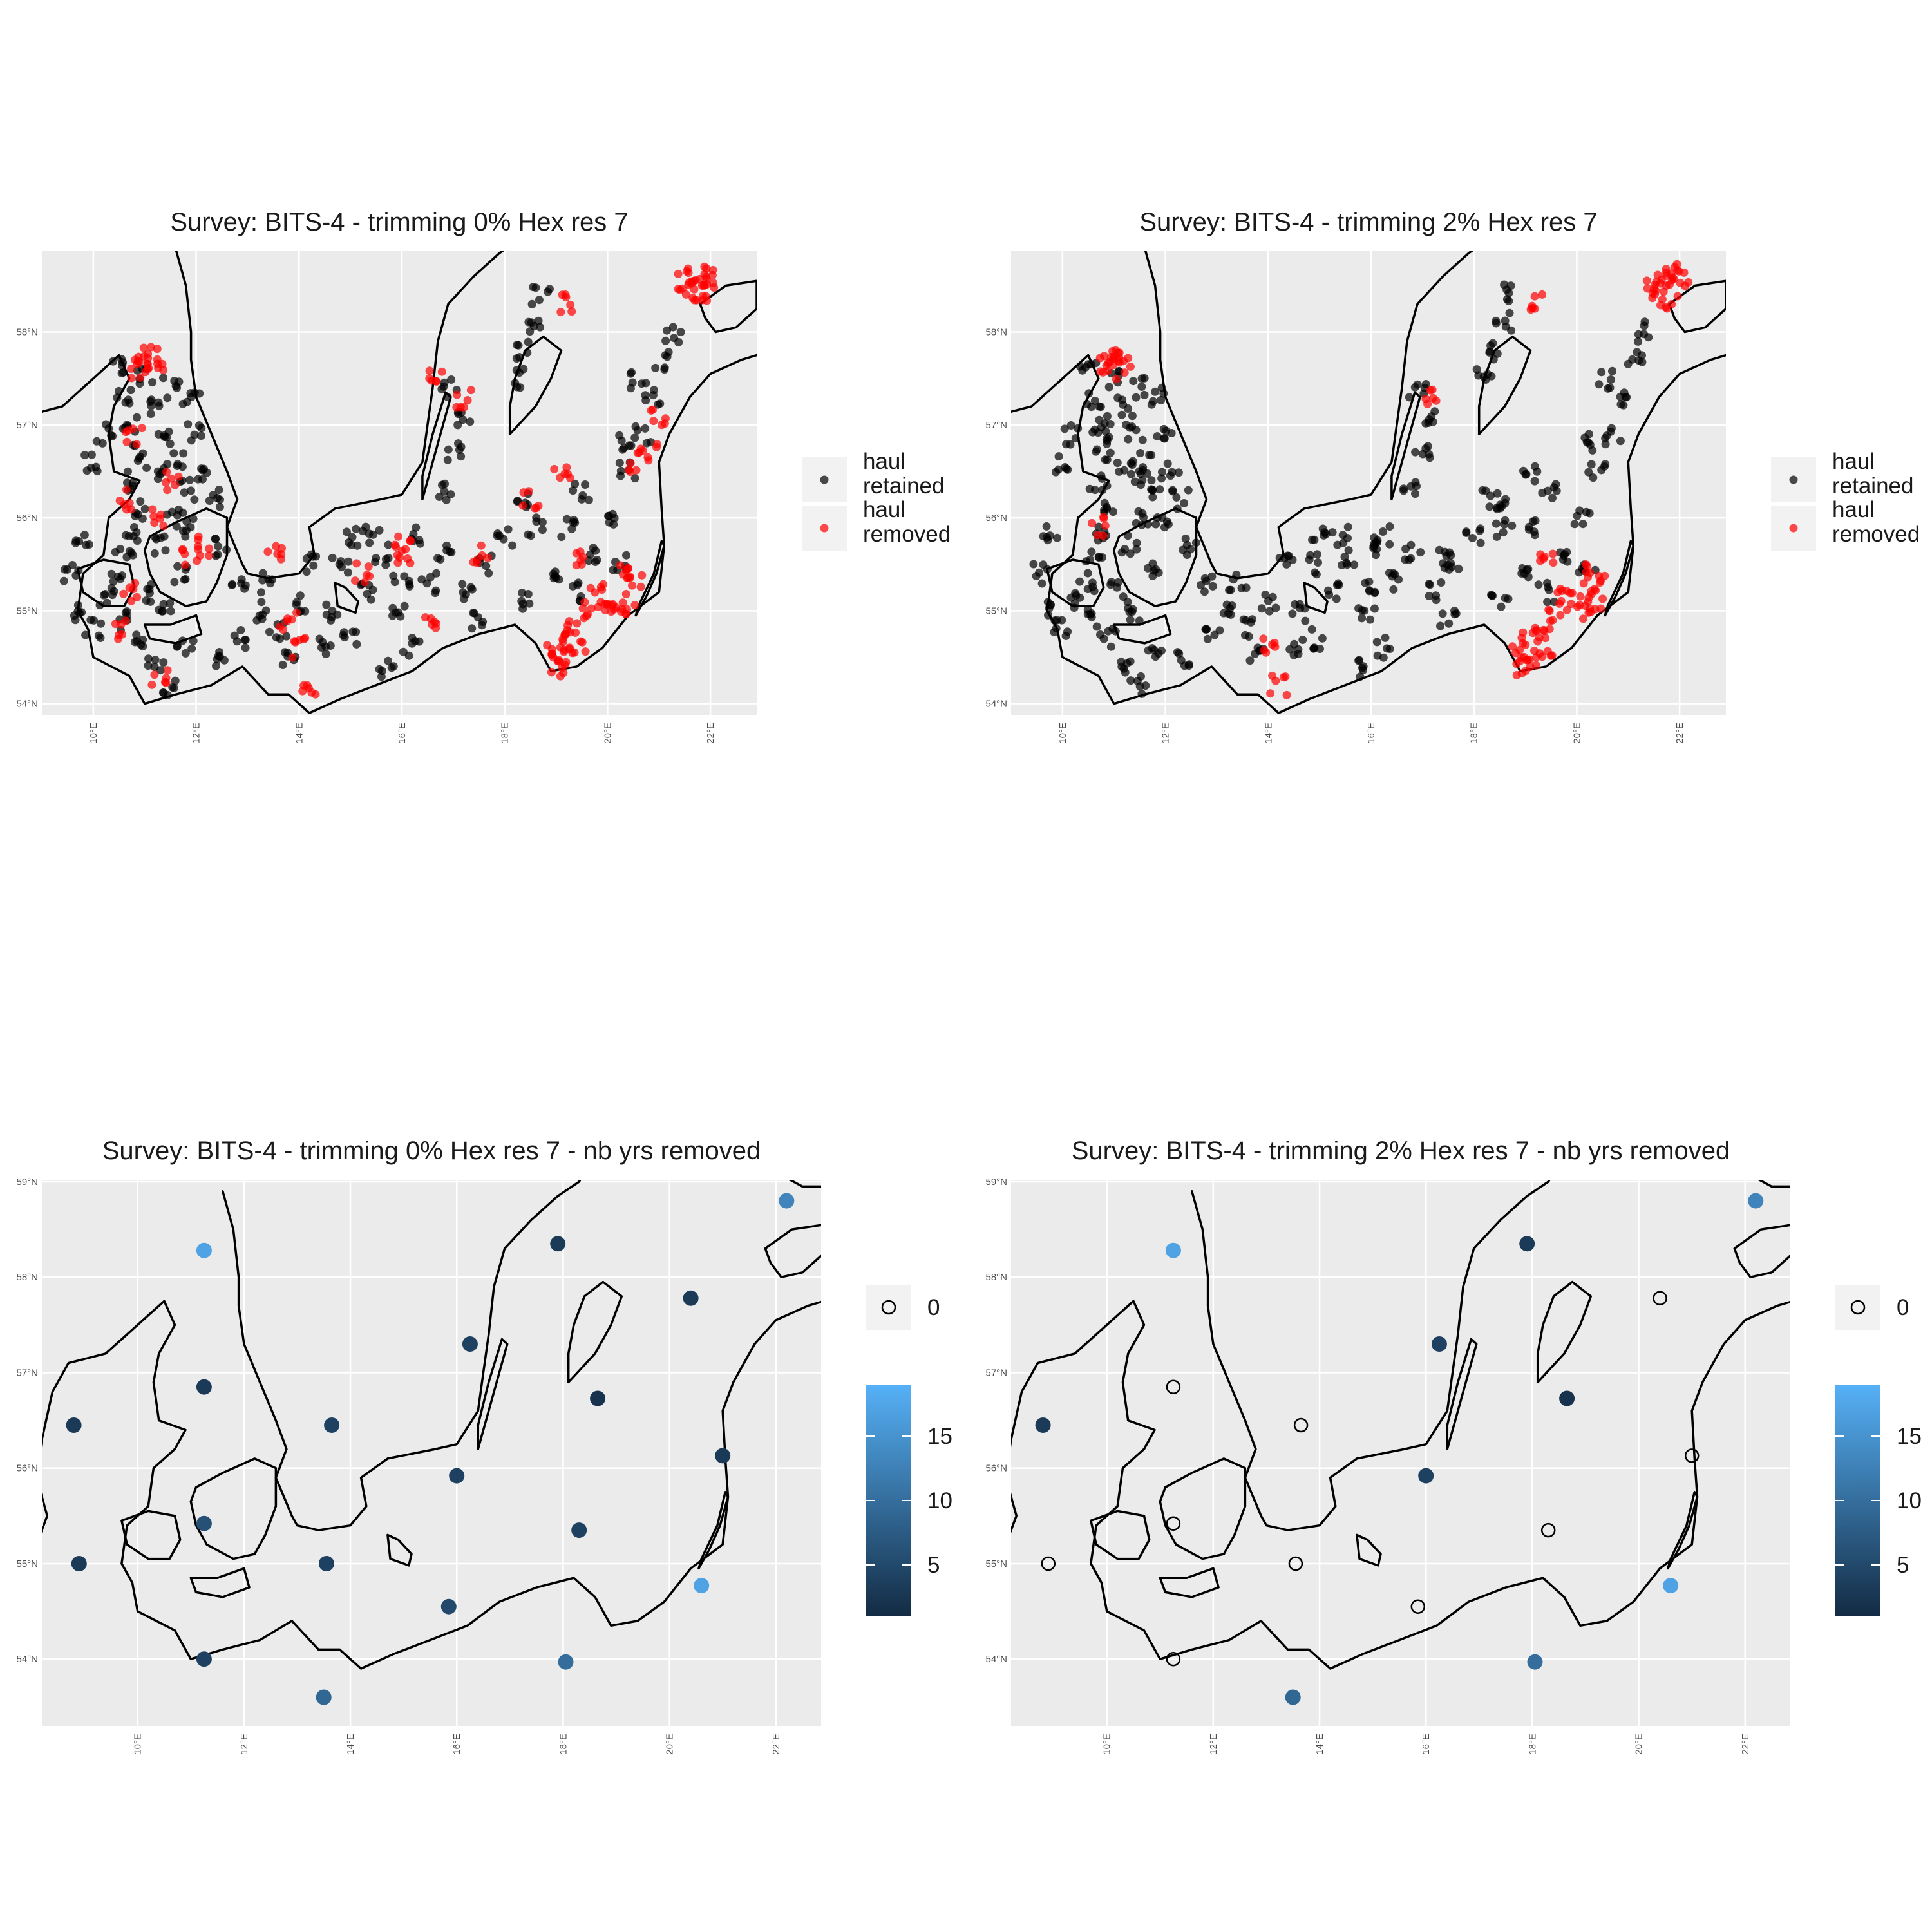 The width and height of the screenshot is (1932, 1932). I want to click on legend: 0 5 10 15, so click(909, 1450).